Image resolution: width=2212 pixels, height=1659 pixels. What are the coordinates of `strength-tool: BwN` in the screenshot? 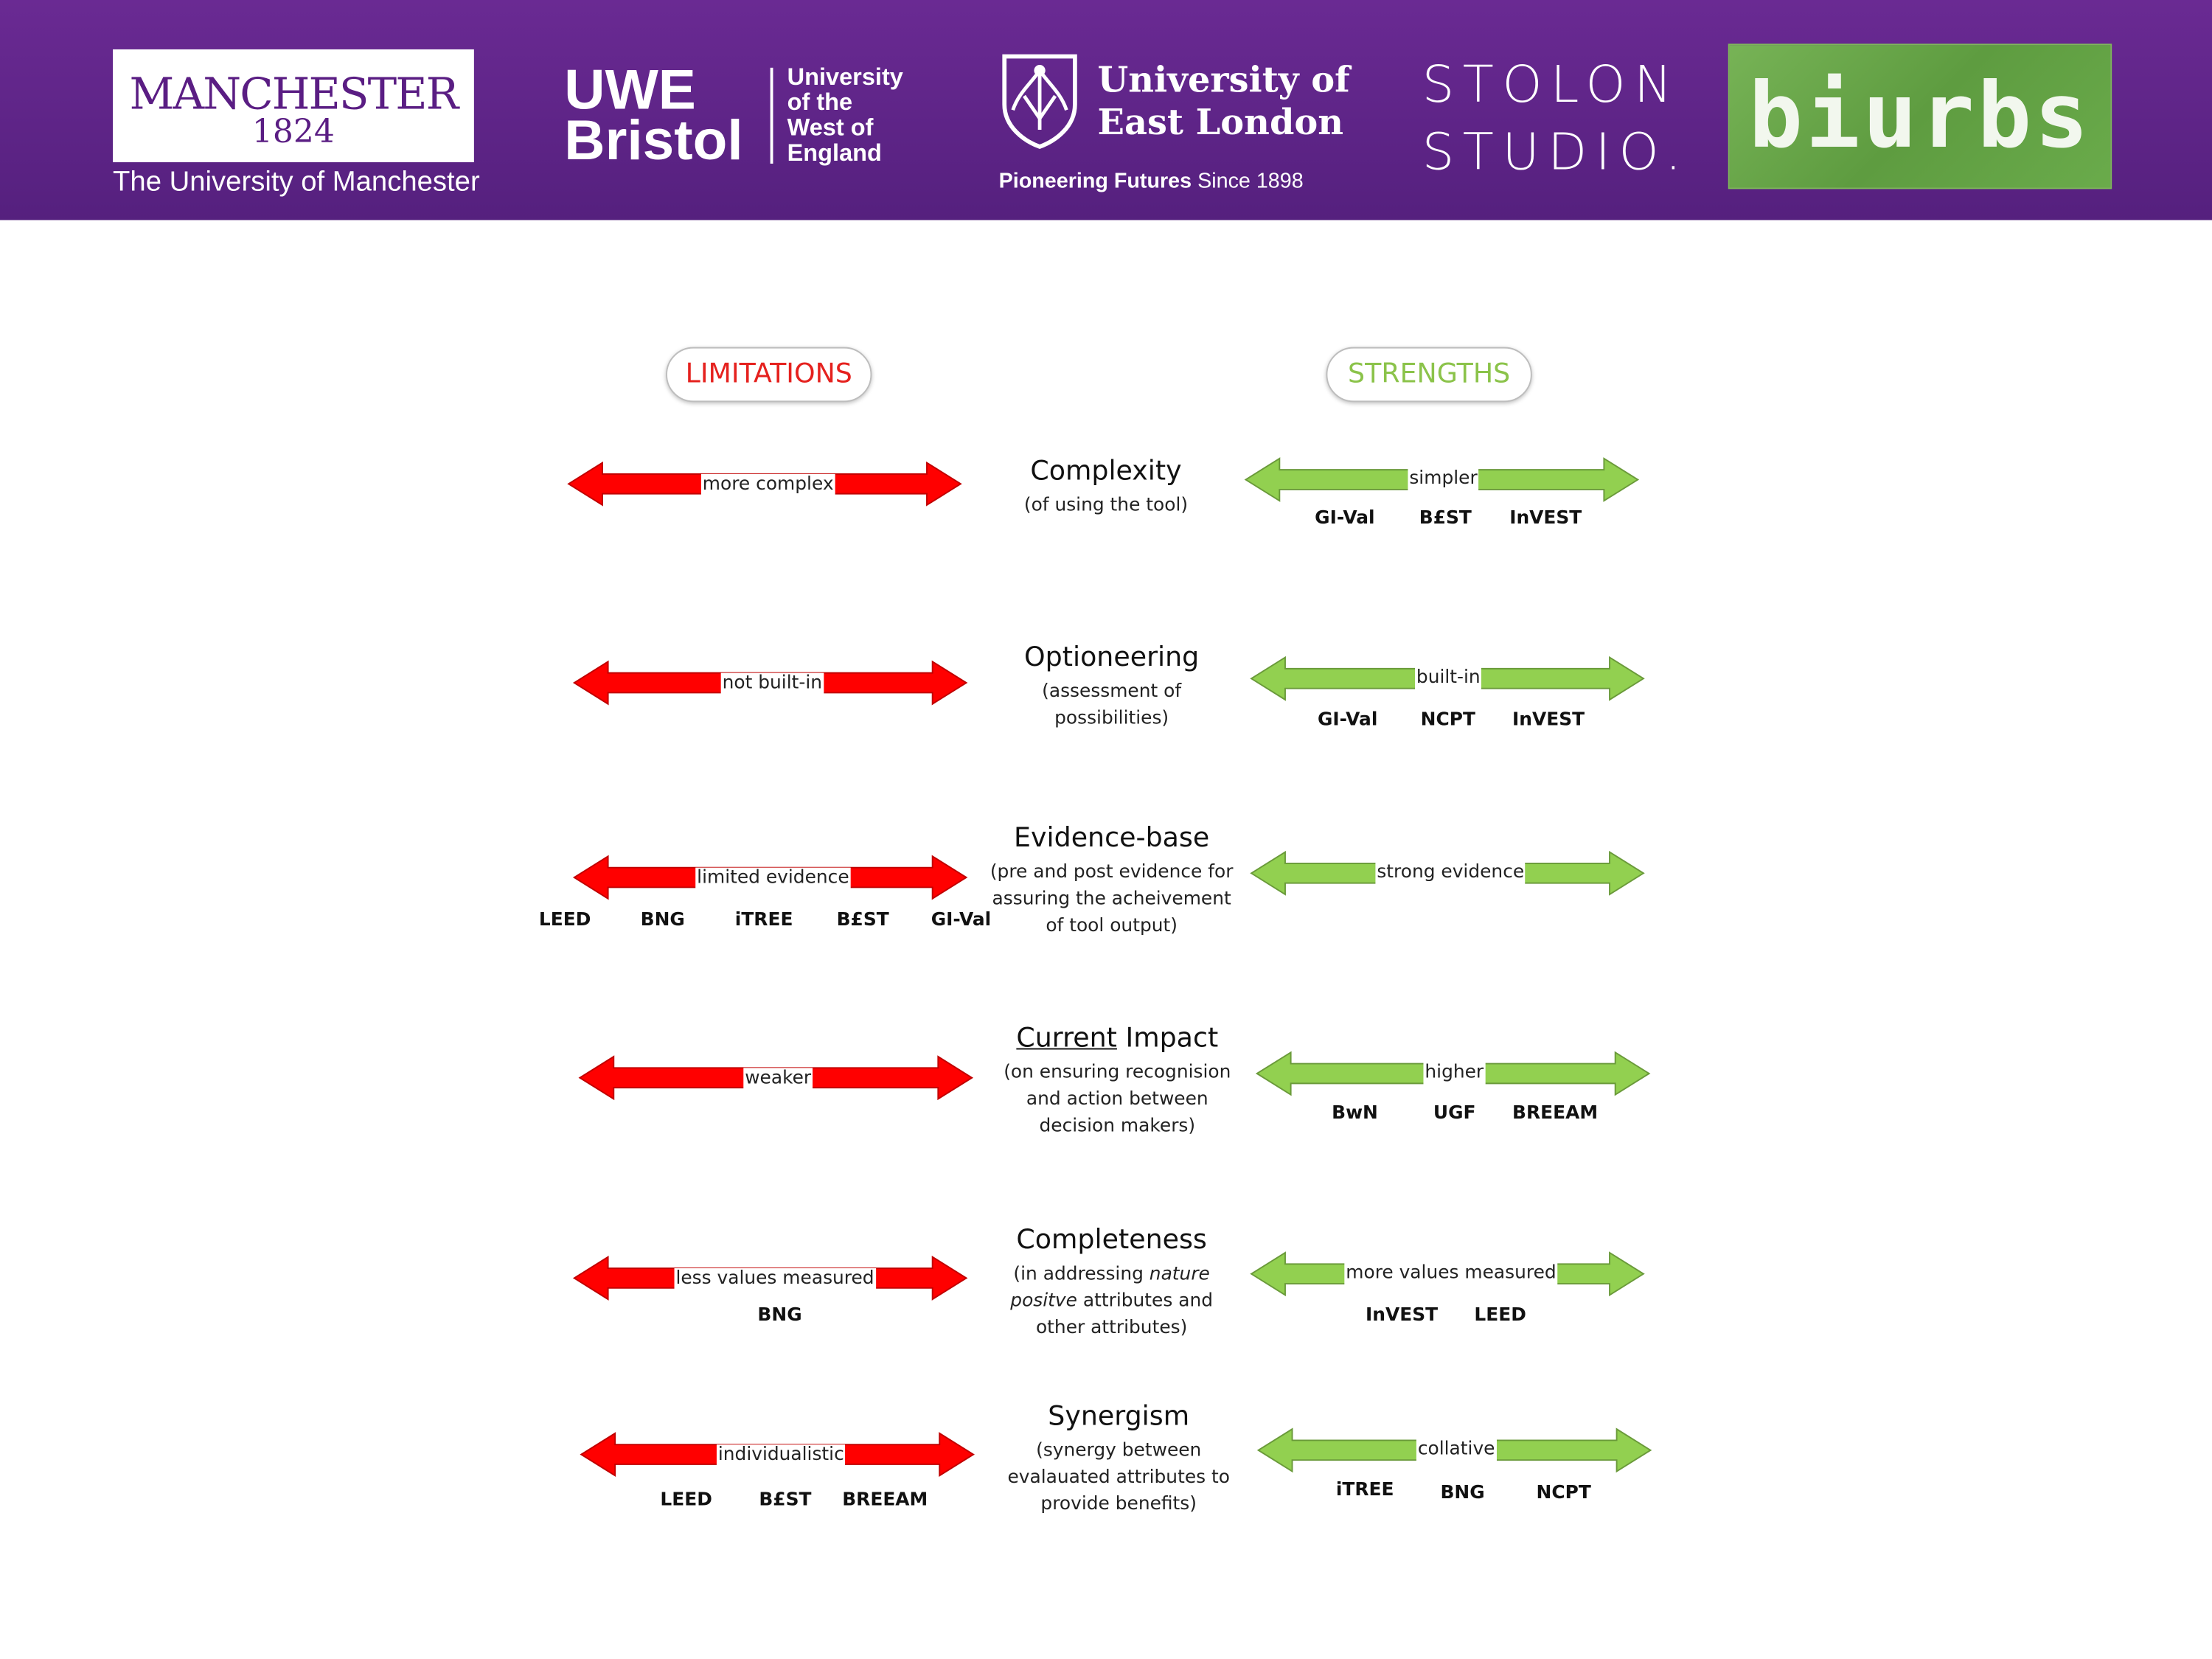 It's located at (1355, 1113).